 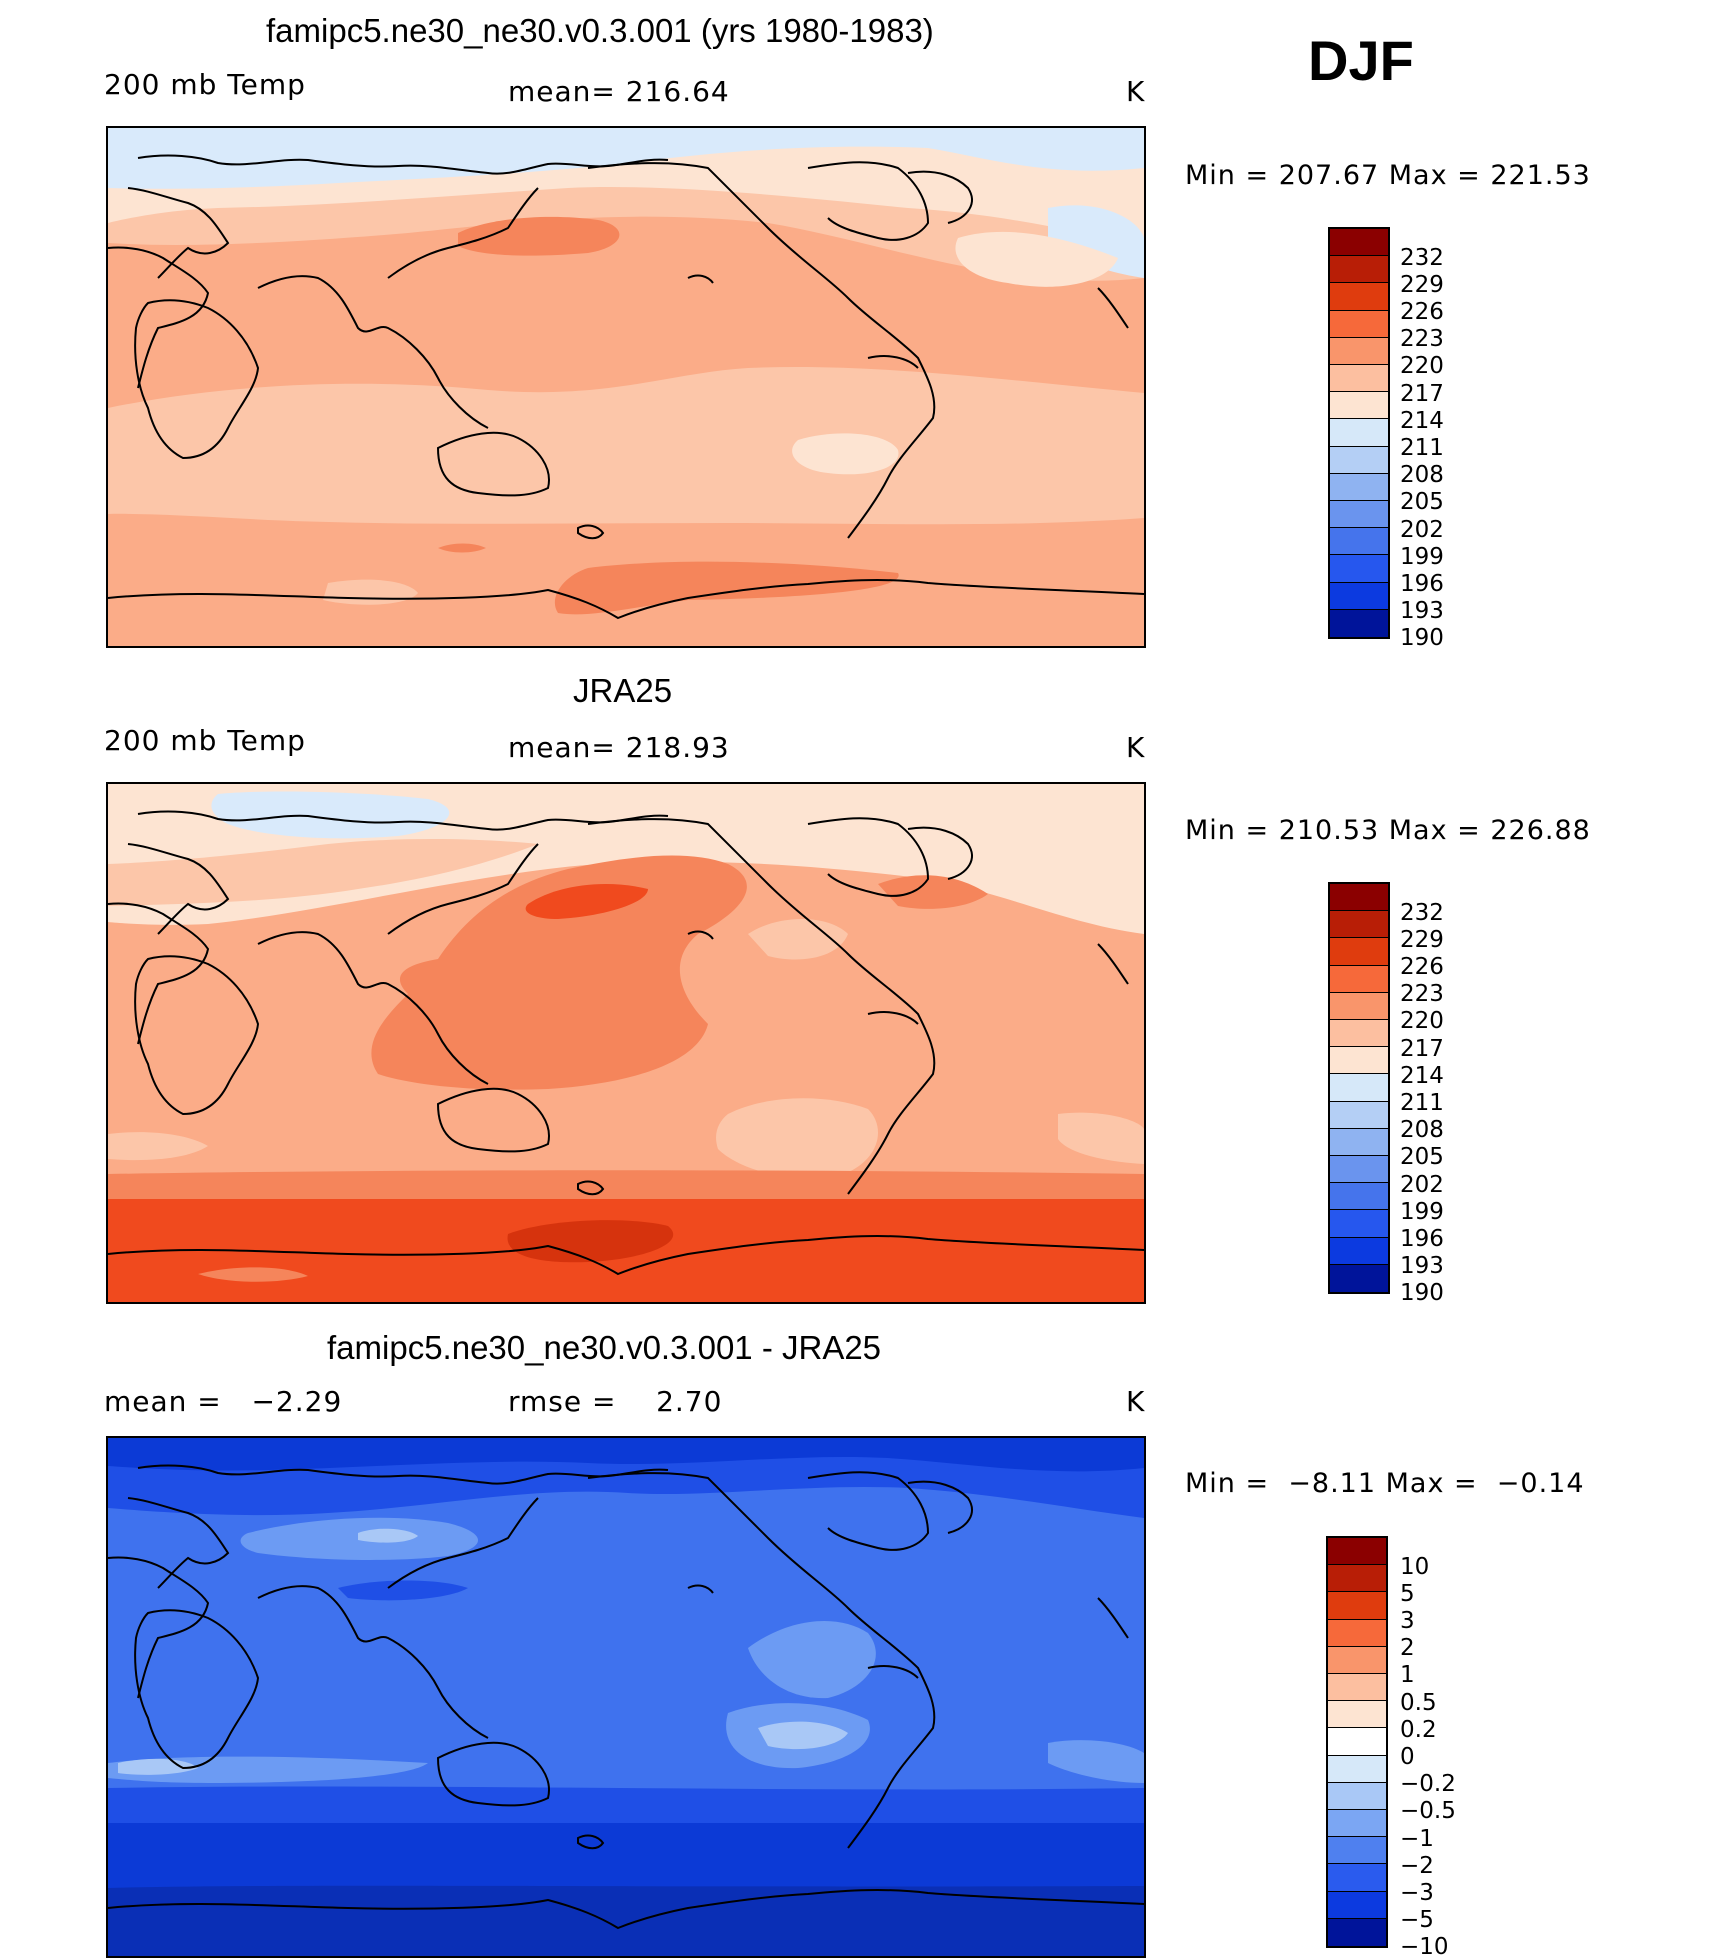 What do you see at coordinates (1422, 994) in the screenshot?
I see `colorbar-tick-label: 223` at bounding box center [1422, 994].